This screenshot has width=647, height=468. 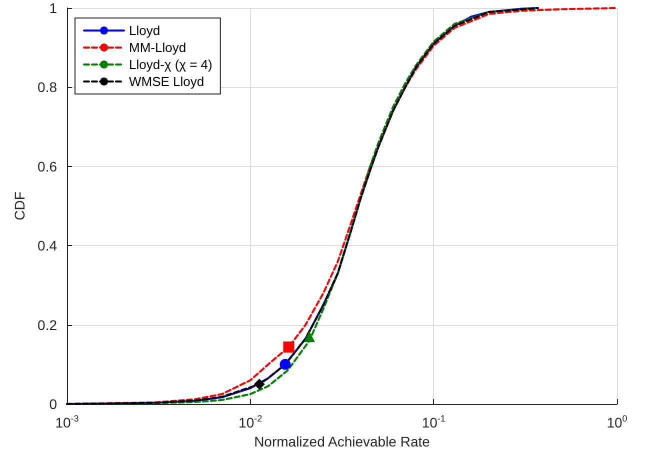 What do you see at coordinates (144, 30) in the screenshot?
I see `legend-label: Lloyd` at bounding box center [144, 30].